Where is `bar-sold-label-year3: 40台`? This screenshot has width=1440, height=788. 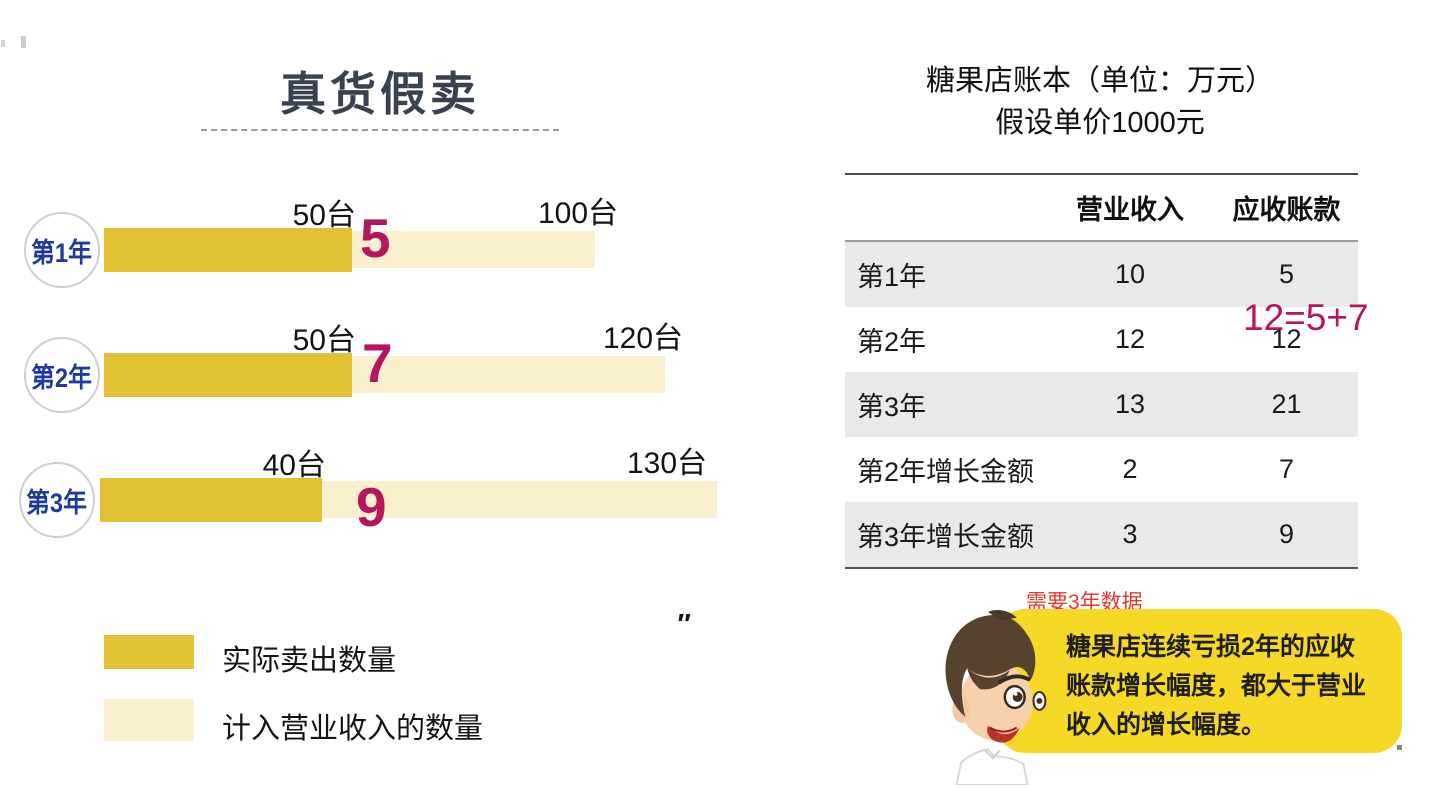
bar-sold-label-year3: 40台 is located at coordinates (294, 465).